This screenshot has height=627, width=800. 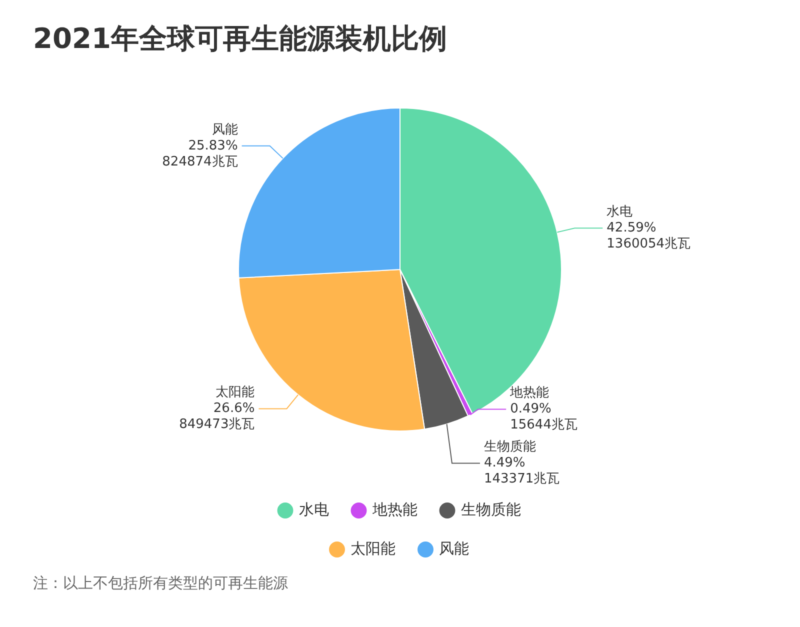 I want to click on data-label: 26.6% 849473兆瓦, so click(x=217, y=416).